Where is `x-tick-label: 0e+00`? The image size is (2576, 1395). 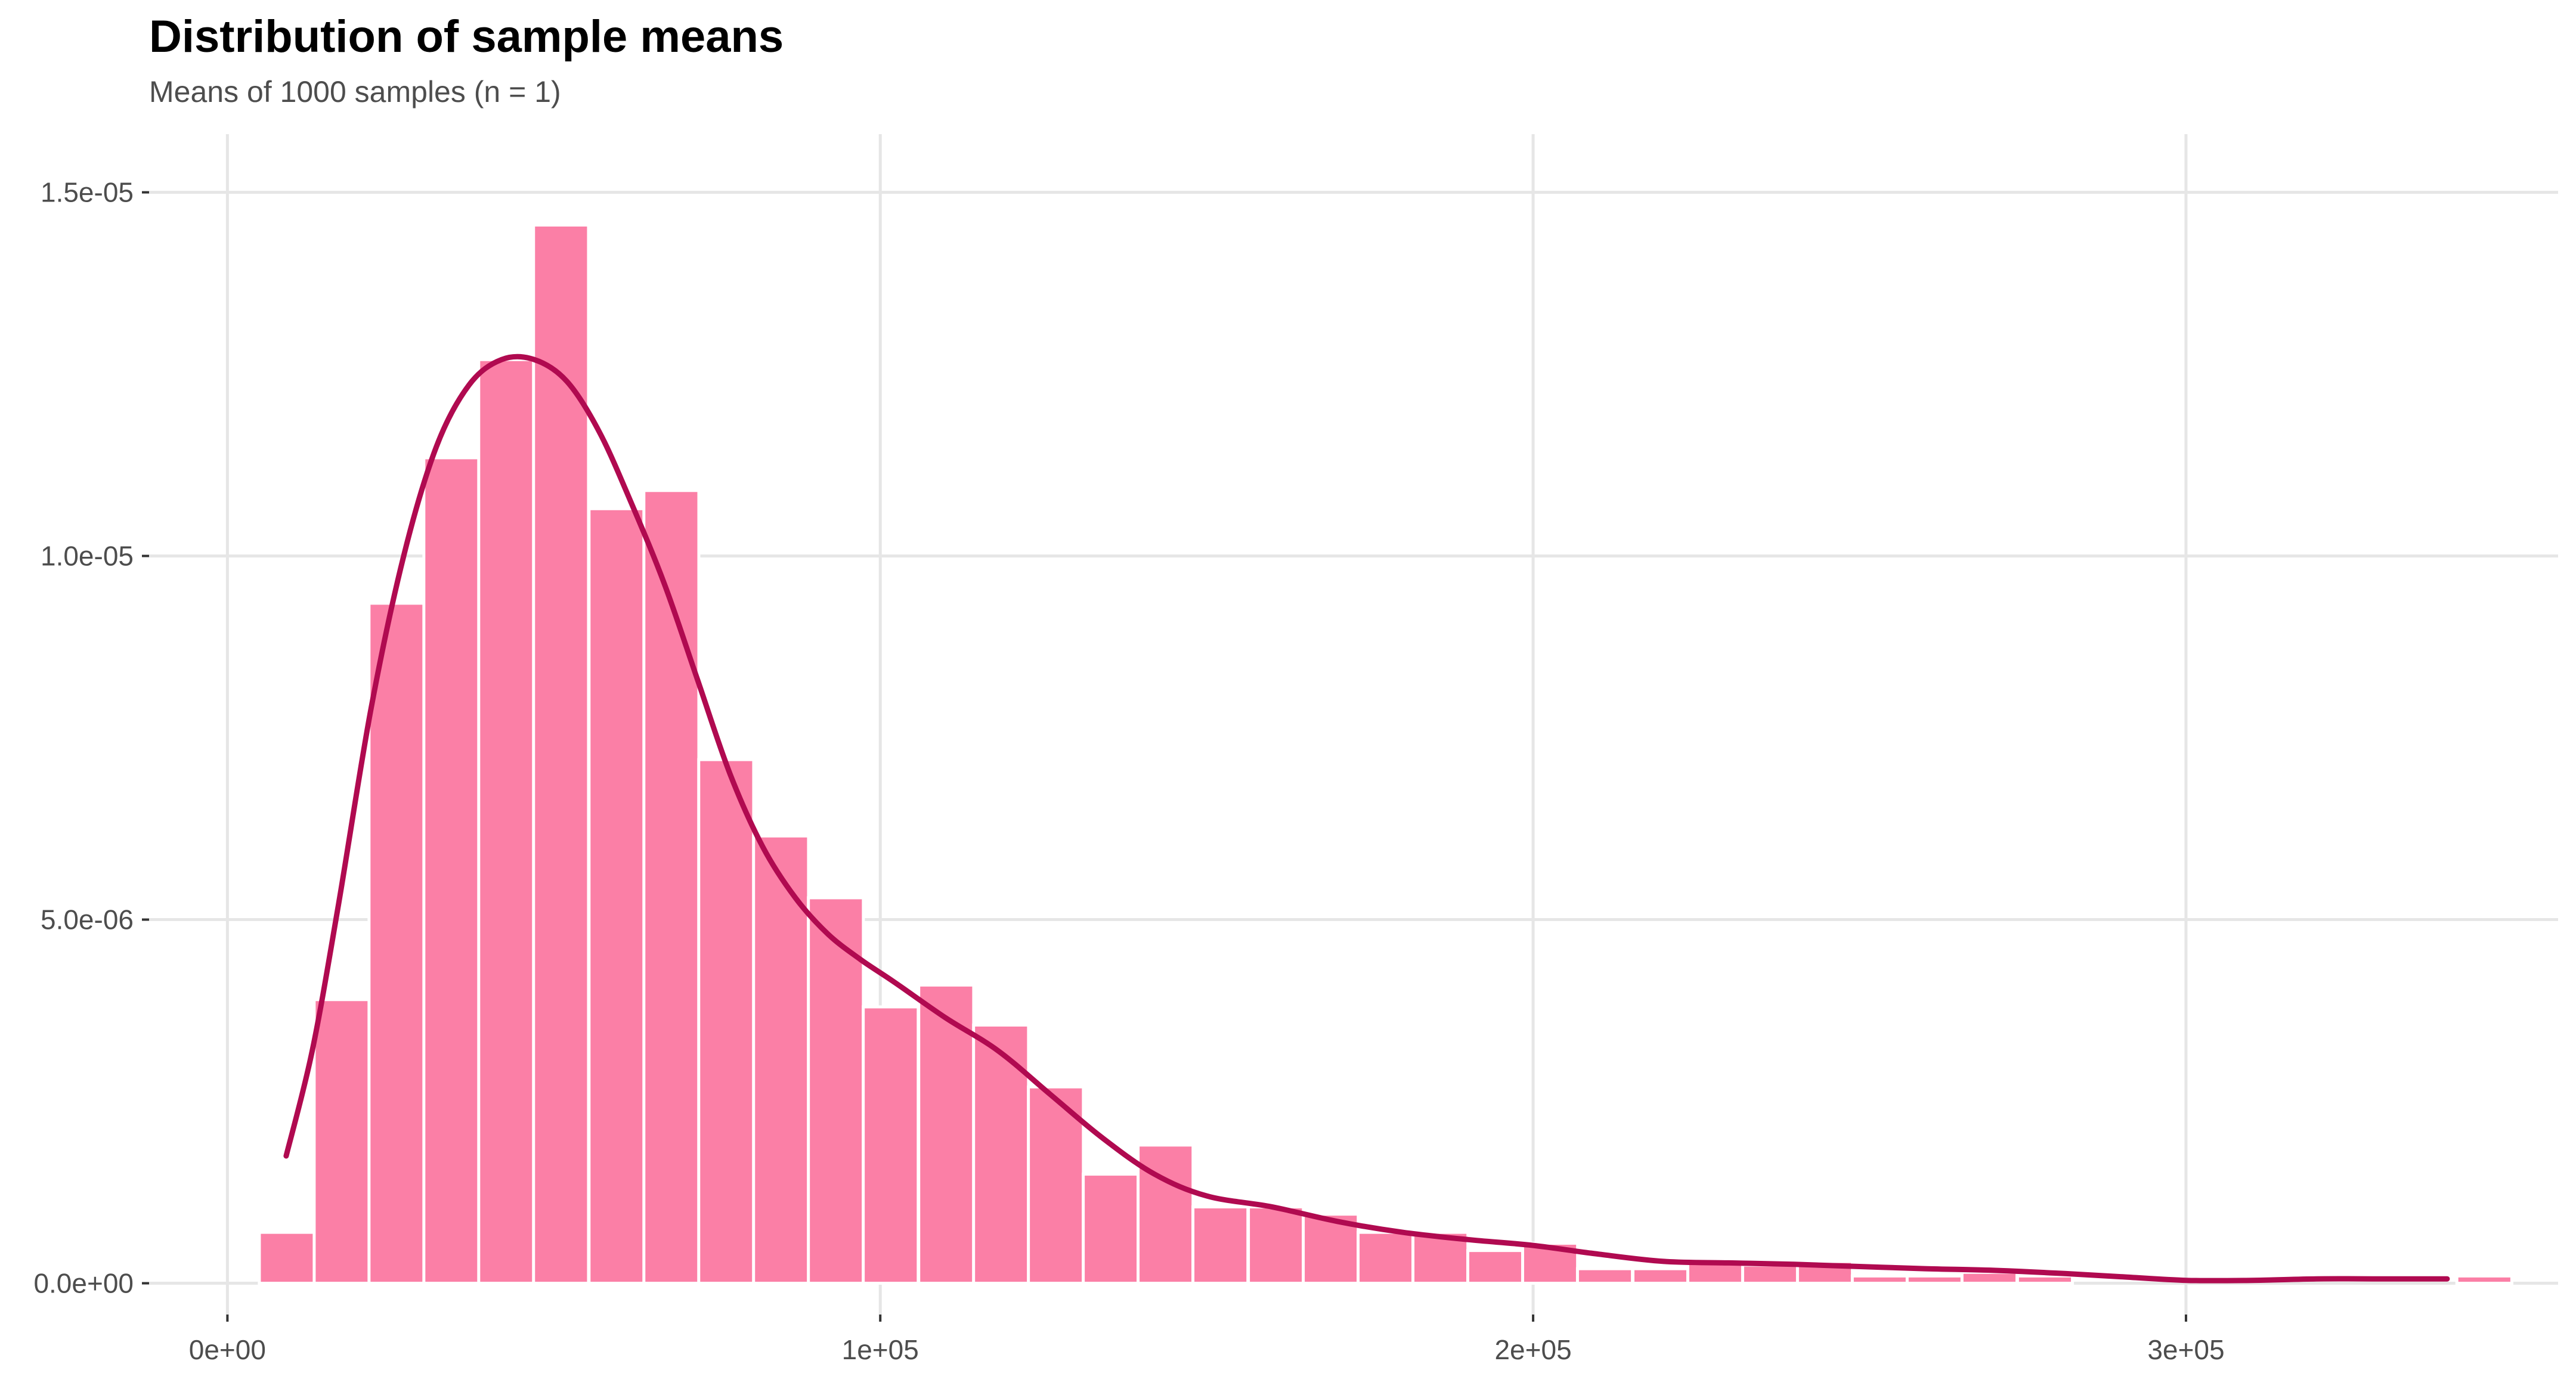
x-tick-label: 0e+00 is located at coordinates (228, 1350).